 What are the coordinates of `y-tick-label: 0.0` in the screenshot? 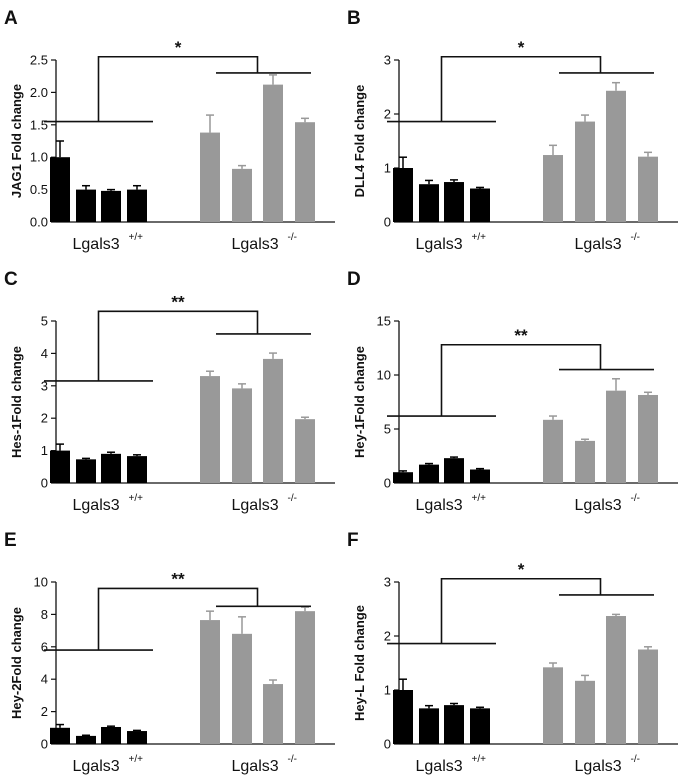 It's located at (39, 222).